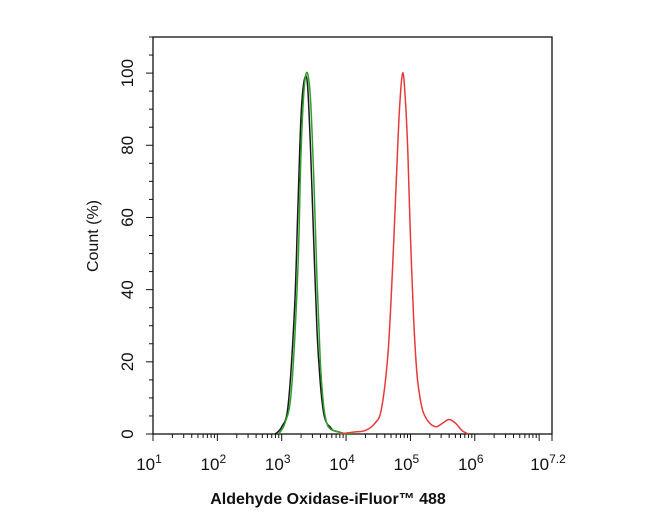 The image size is (650, 520). Describe the element at coordinates (127, 217) in the screenshot. I see `y-tick-label: 60` at that location.